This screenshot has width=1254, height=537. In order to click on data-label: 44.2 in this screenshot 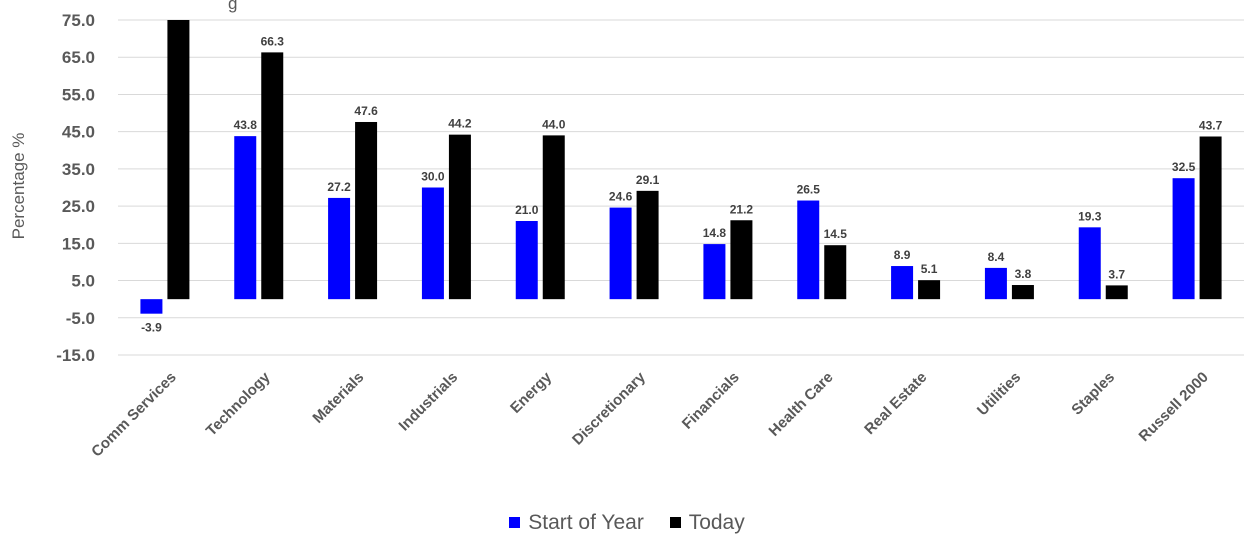, I will do `click(460, 124)`.